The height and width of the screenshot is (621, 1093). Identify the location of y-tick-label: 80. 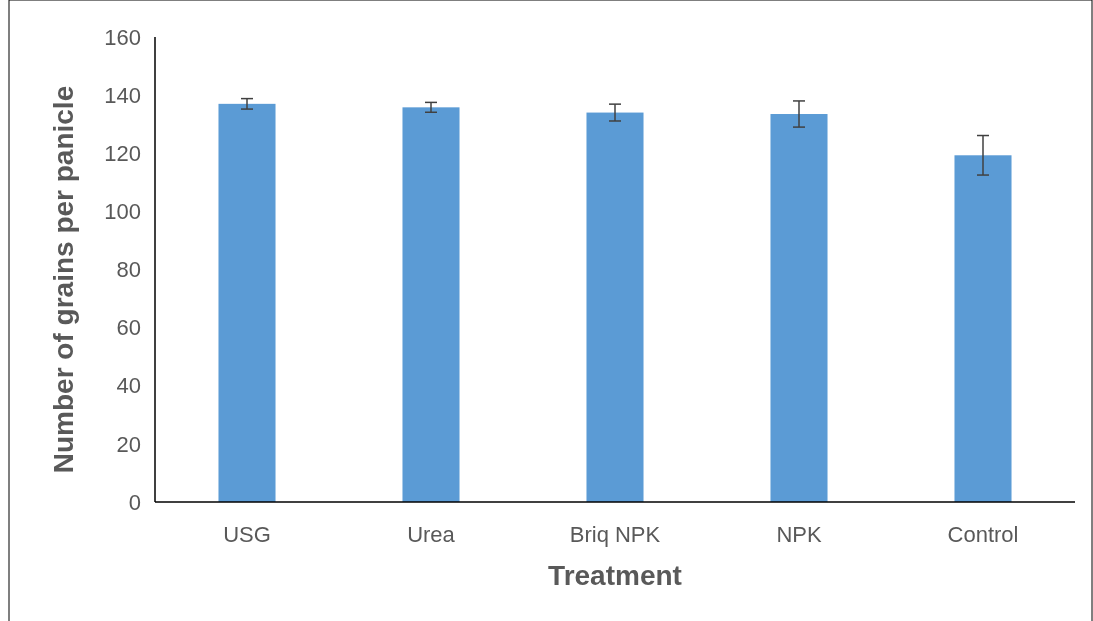
(128, 270).